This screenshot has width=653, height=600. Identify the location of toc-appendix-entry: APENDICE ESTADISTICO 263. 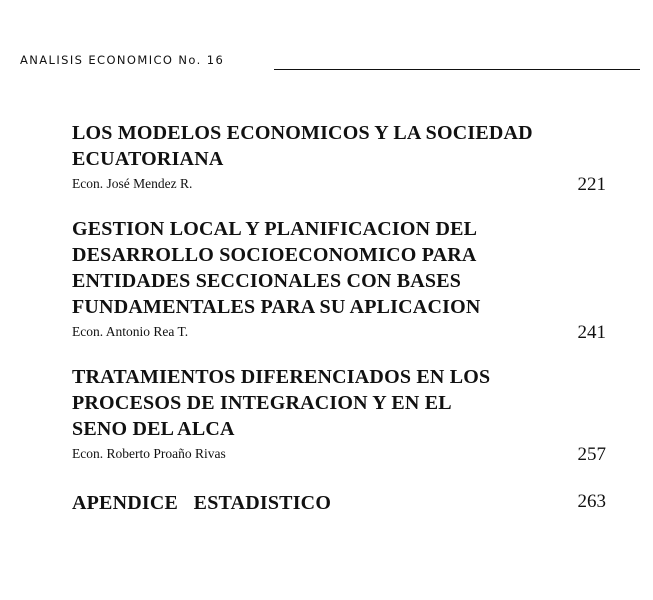
(339, 505).